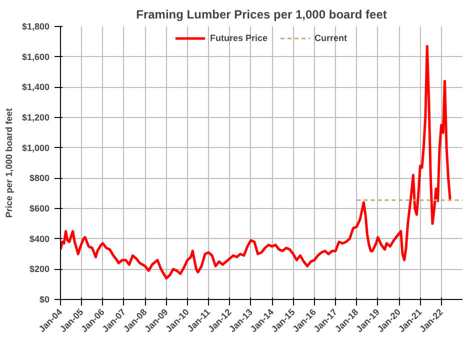  What do you see at coordinates (239, 38) in the screenshot?
I see `legend-label: Futures Price` at bounding box center [239, 38].